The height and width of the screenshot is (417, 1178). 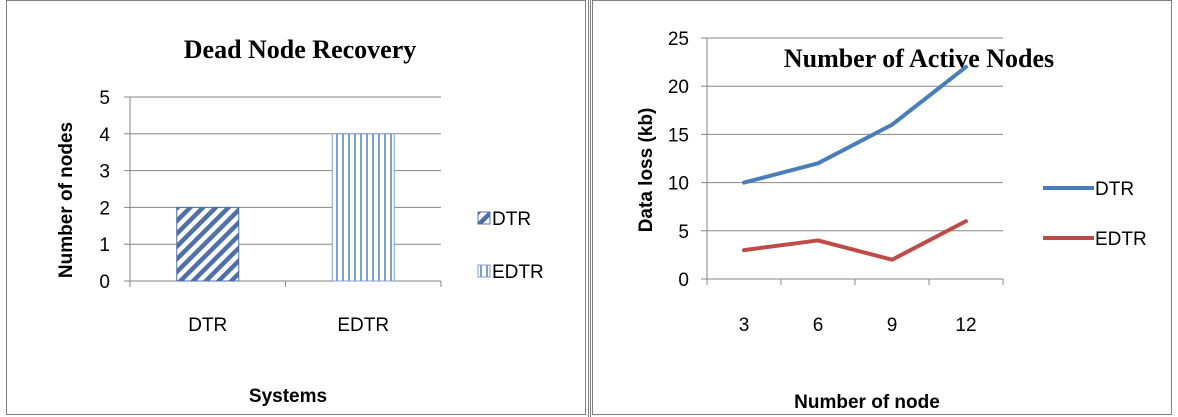 What do you see at coordinates (965, 325) in the screenshot?
I see `line-x-tick-label: 12` at bounding box center [965, 325].